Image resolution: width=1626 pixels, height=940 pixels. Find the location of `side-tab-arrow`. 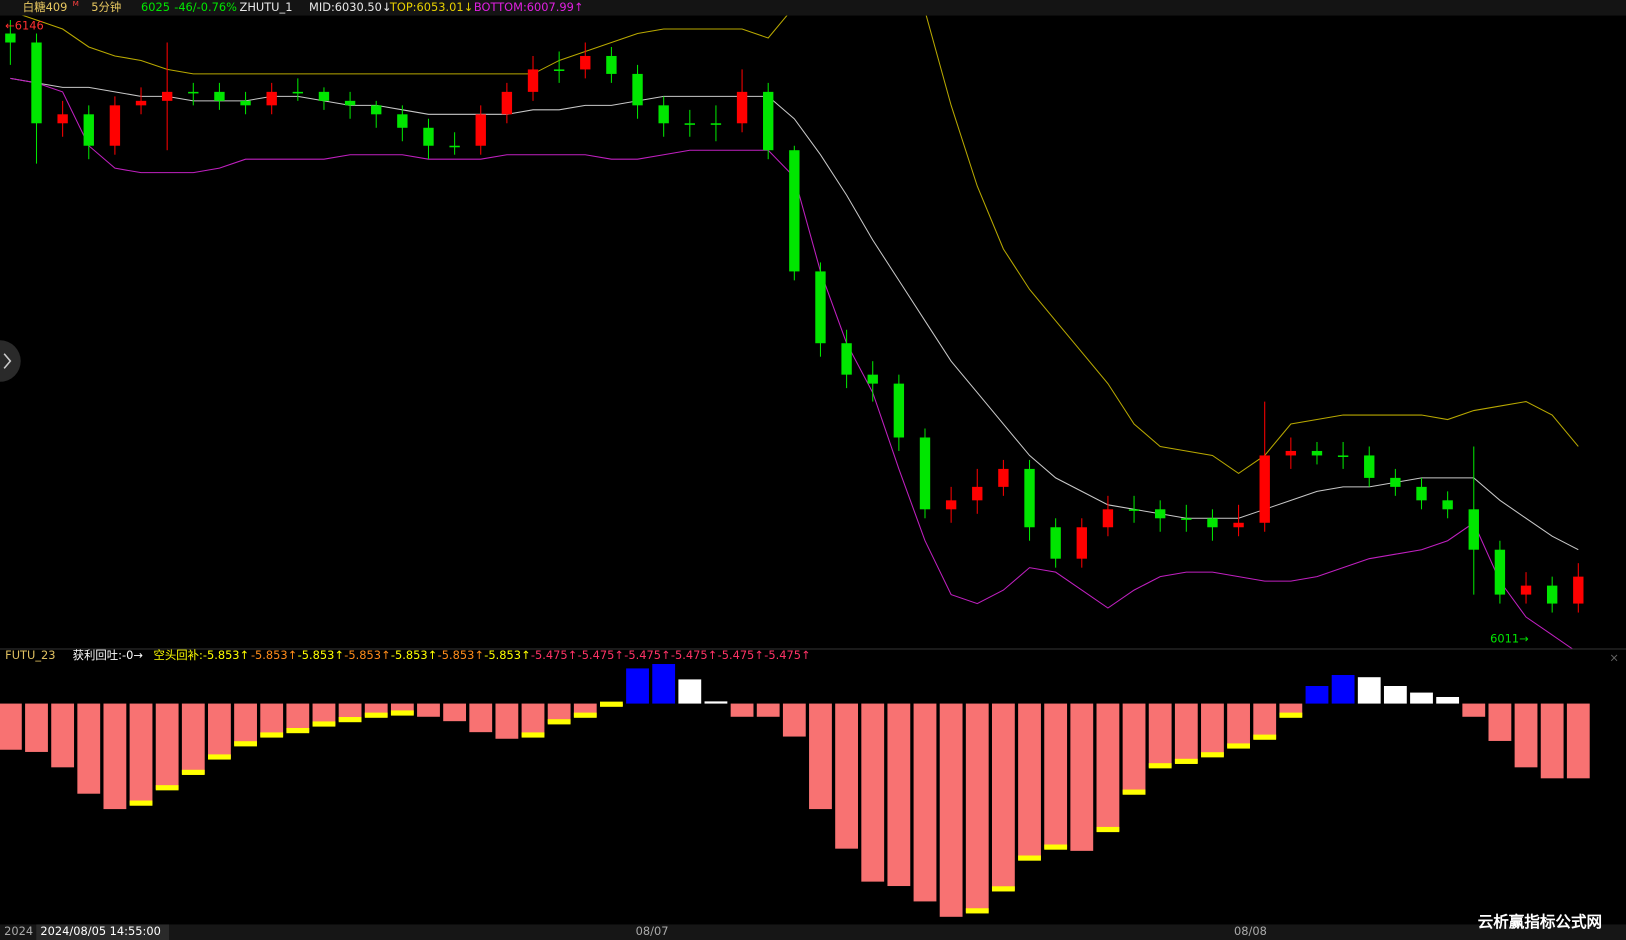

side-tab-arrow is located at coordinates (7, 361).